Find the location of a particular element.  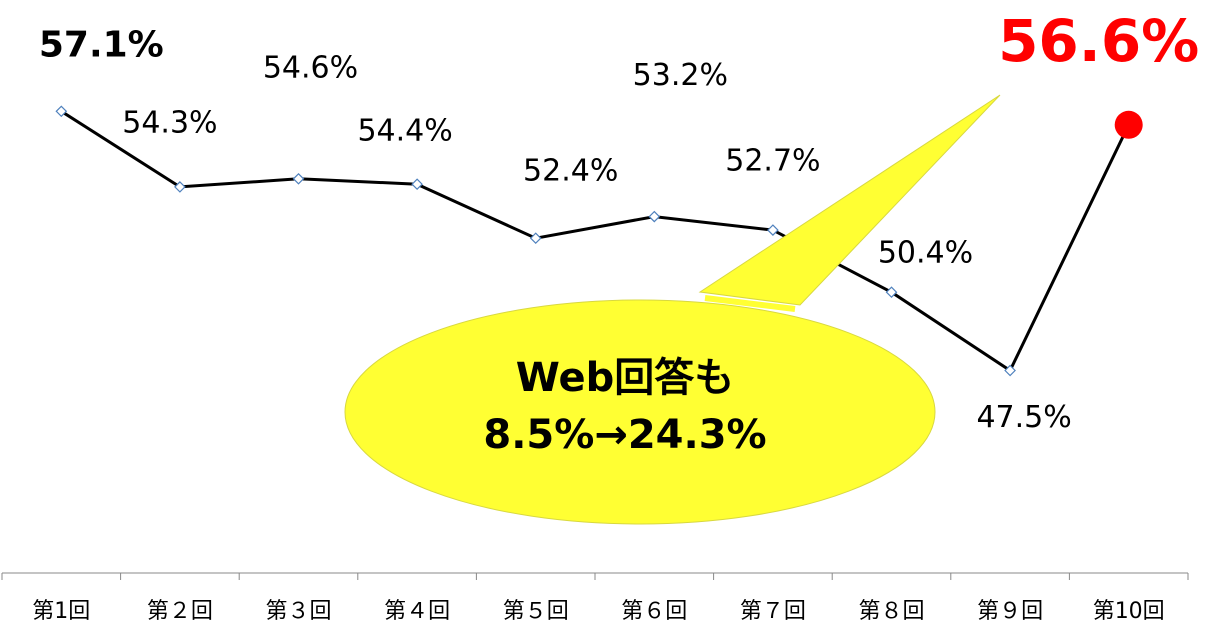

data-label: 54.4% is located at coordinates (404, 131).